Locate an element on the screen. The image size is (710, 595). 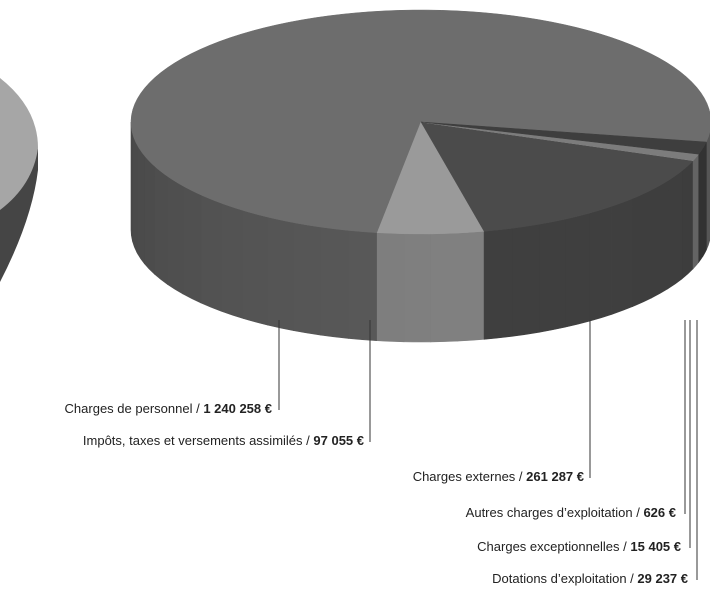
label-dotations-value: 29 237 € is located at coordinates (662, 578).